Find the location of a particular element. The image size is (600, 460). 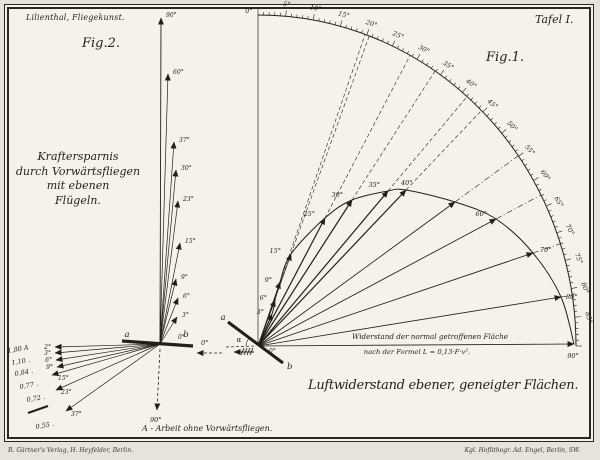

fig1-arc-degree-label: 25° is located at coordinates (397, 35).